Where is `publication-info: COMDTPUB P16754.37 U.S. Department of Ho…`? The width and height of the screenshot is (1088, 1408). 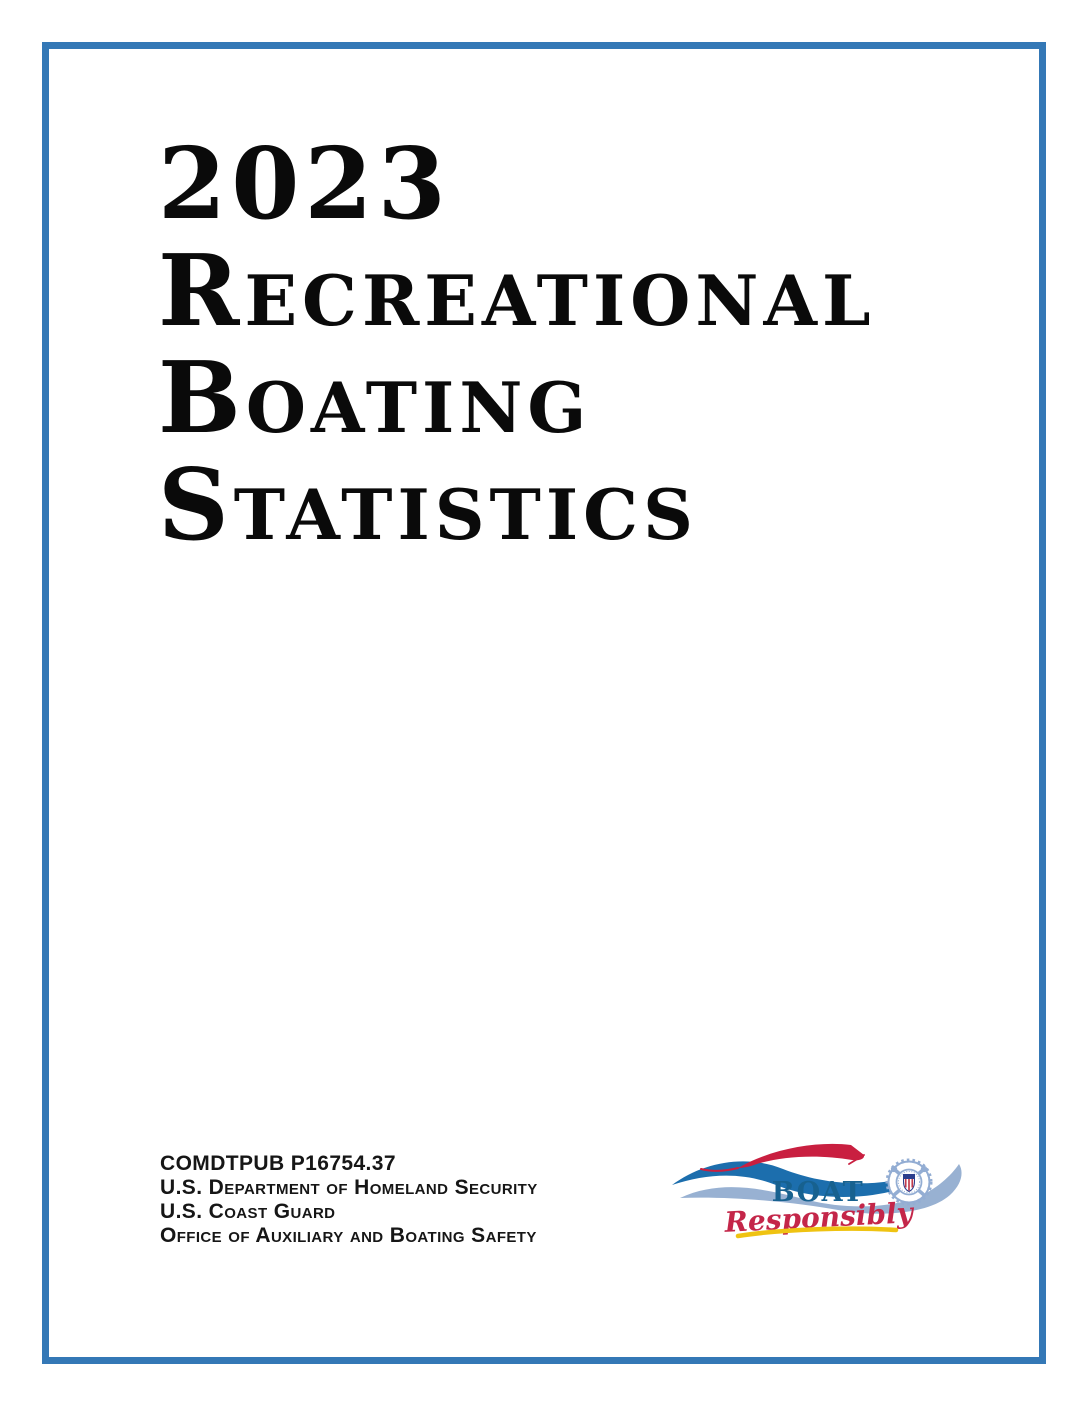
publication-info: COMDTPUB P16754.37 U.S. Department of Ho… is located at coordinates (349, 1200).